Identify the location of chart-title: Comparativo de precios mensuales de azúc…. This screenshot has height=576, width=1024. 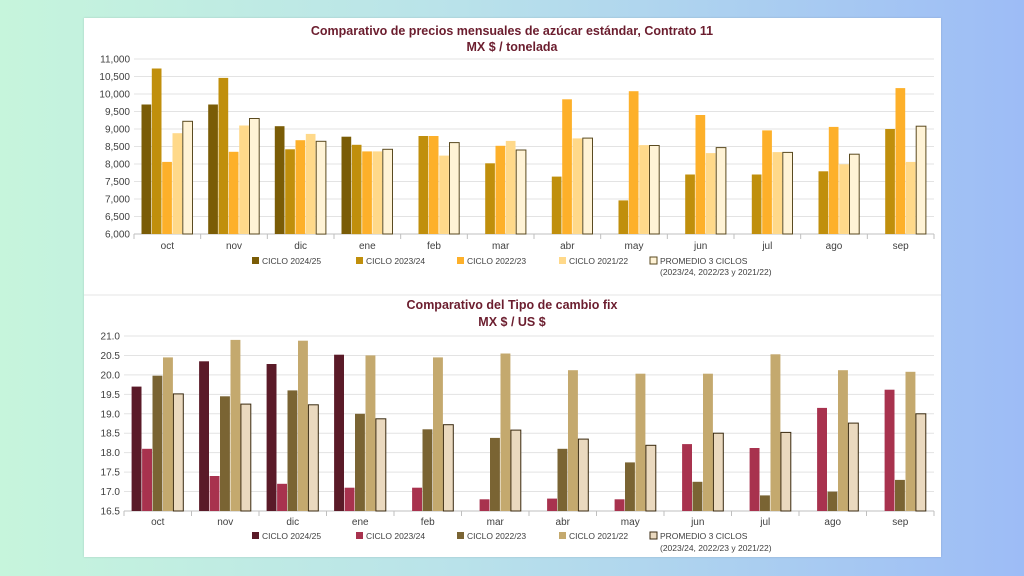
(512, 31).